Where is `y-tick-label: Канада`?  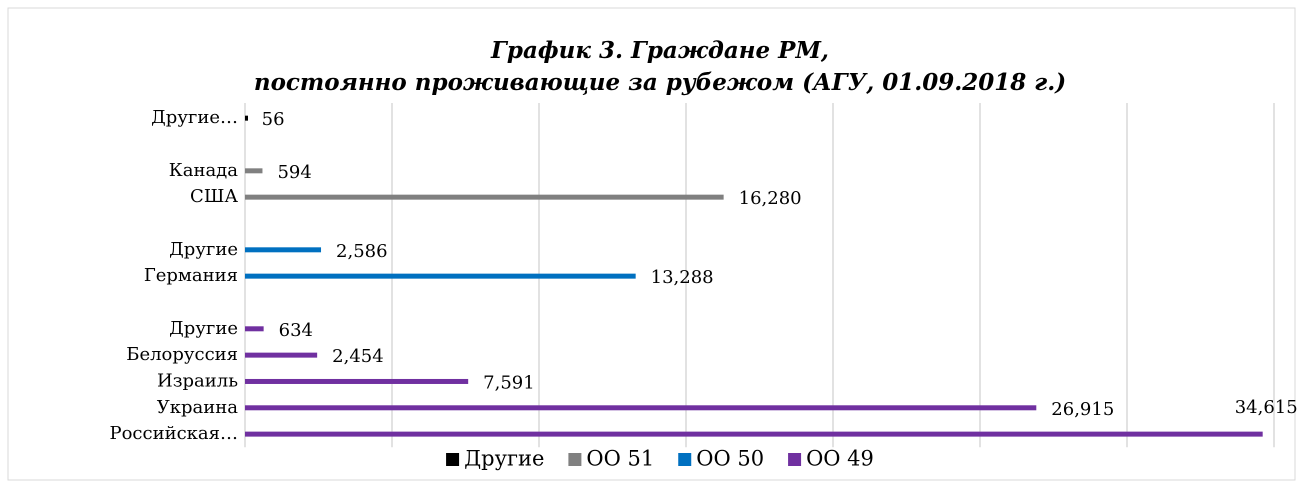 y-tick-label: Канада is located at coordinates (203, 170).